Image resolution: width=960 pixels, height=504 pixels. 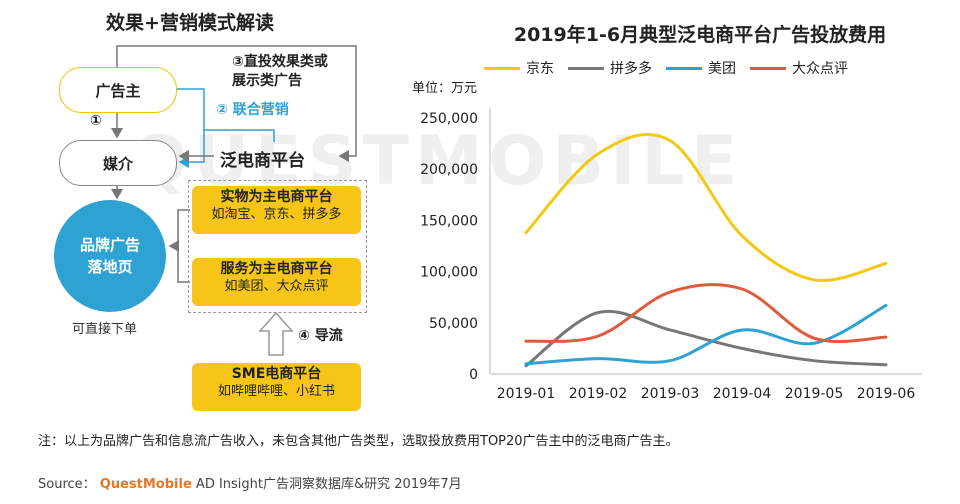 What do you see at coordinates (820, 69) in the screenshot?
I see `legend-label-dianping: 大众点评` at bounding box center [820, 69].